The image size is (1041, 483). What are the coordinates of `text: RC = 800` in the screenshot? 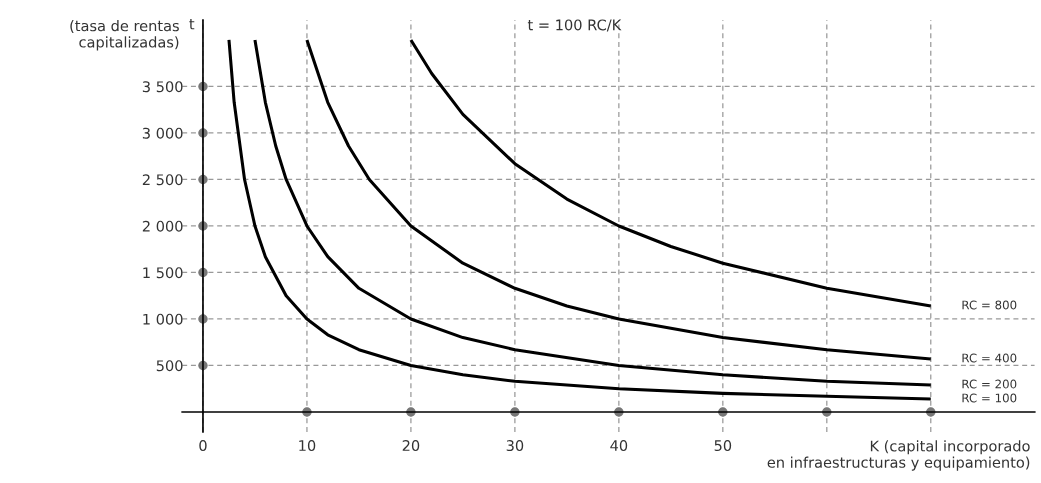 It's located at (989, 305).